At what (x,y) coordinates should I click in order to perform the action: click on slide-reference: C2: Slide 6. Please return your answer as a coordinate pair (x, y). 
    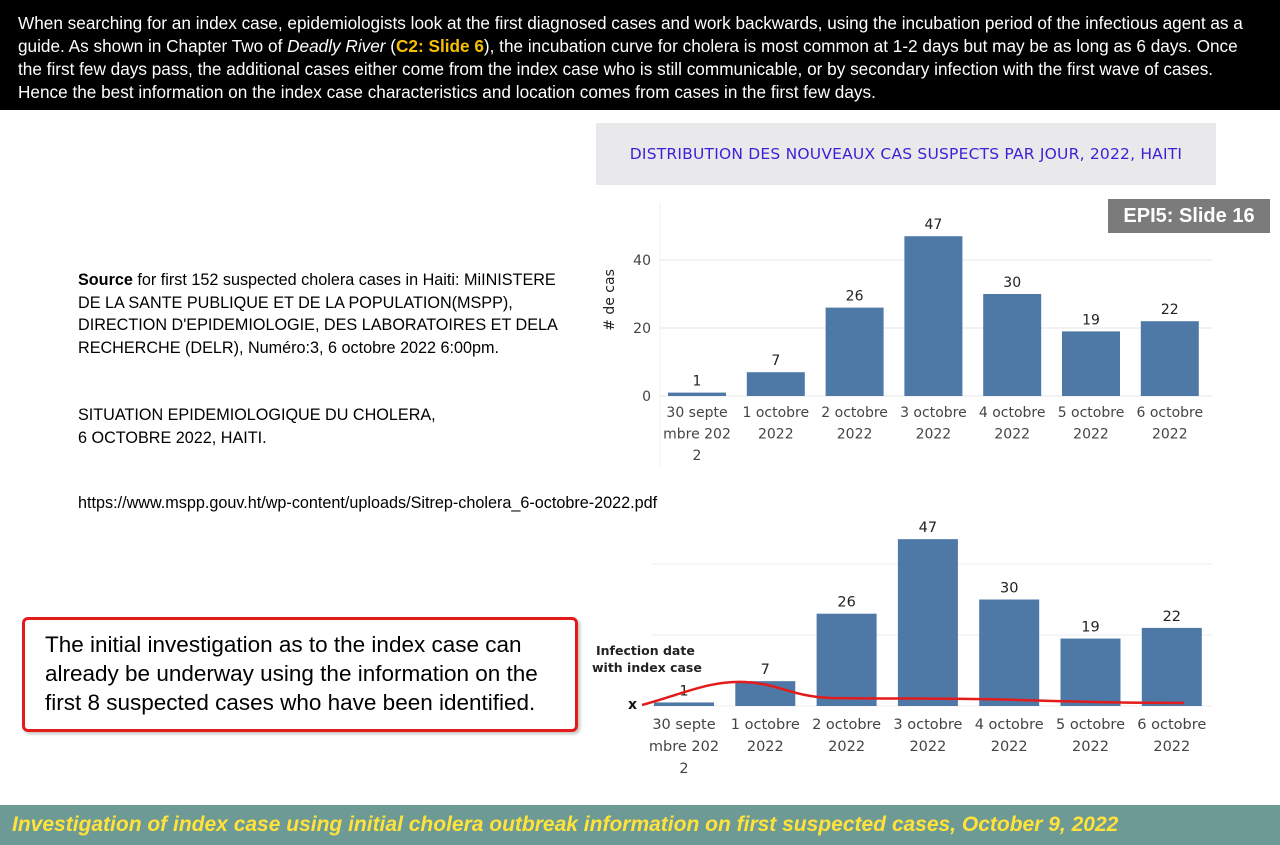
    Looking at the image, I should click on (440, 46).